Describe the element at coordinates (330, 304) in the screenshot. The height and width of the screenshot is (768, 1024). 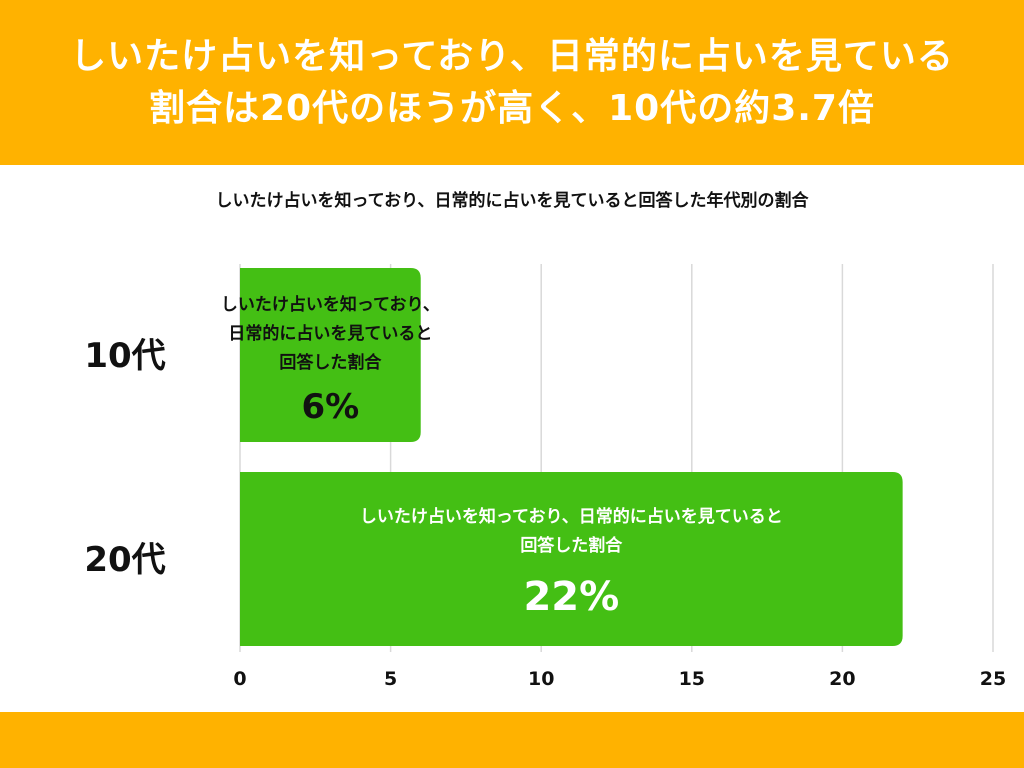
I see `bar-label-line: しいたけ占いを知っており、` at that location.